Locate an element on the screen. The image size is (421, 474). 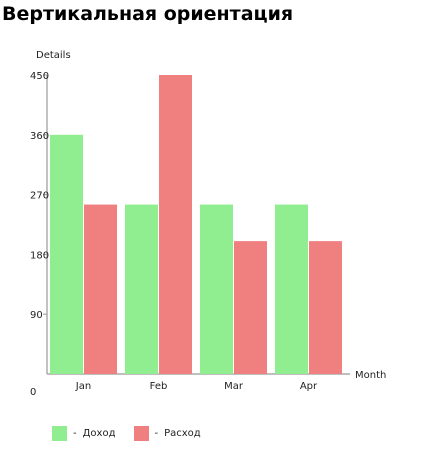
y-tick-label: 0 is located at coordinates (33, 392).